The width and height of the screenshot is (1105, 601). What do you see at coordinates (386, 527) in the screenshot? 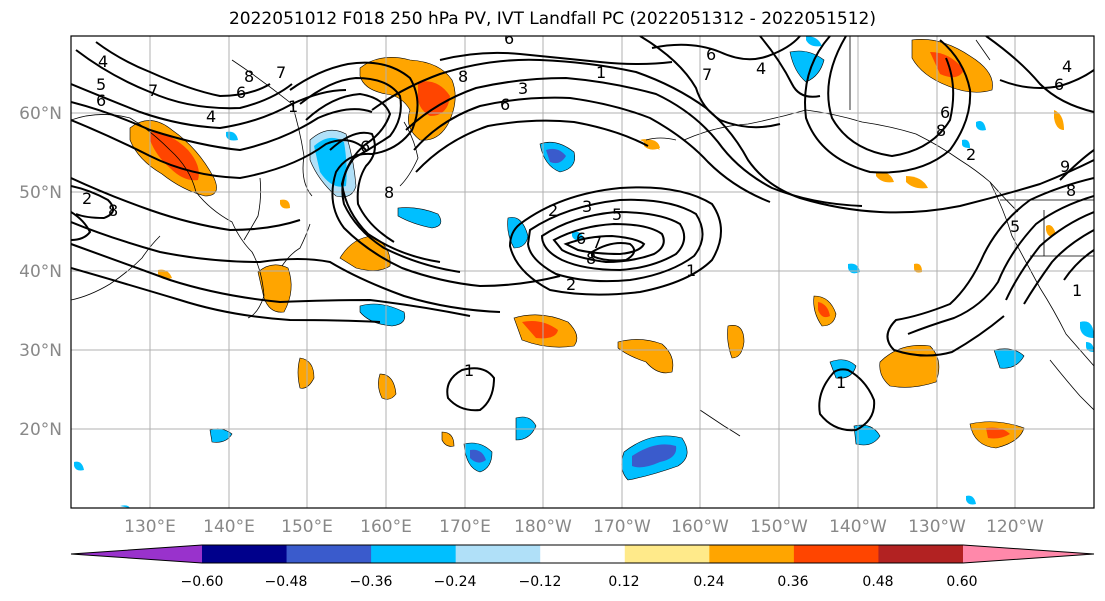
I see `lon-label: 160°E` at bounding box center [386, 527].